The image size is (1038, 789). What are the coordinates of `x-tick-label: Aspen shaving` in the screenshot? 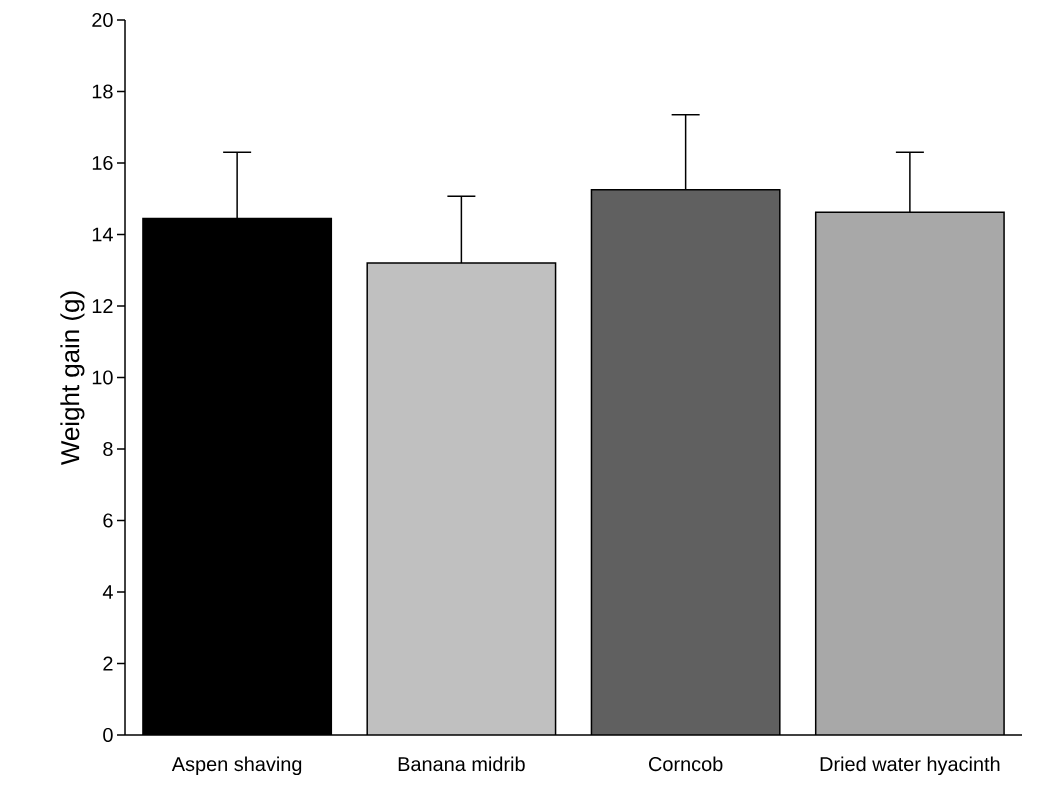 It's located at (236, 766).